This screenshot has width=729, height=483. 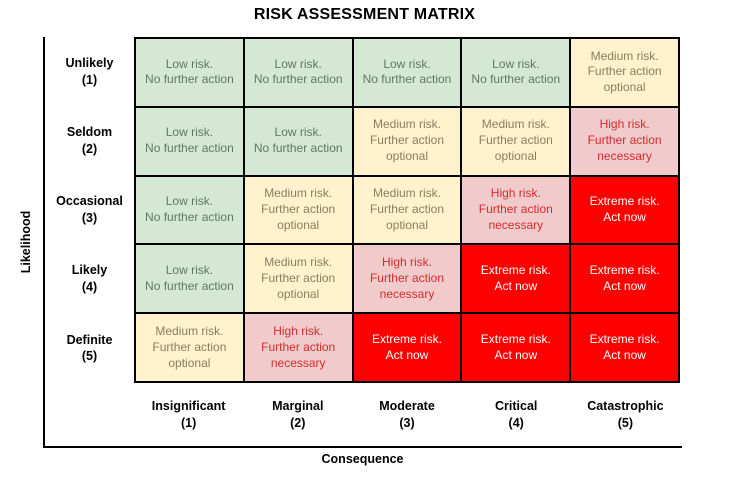 I want to click on y-axis-label: Likelihood, so click(x=26, y=242).